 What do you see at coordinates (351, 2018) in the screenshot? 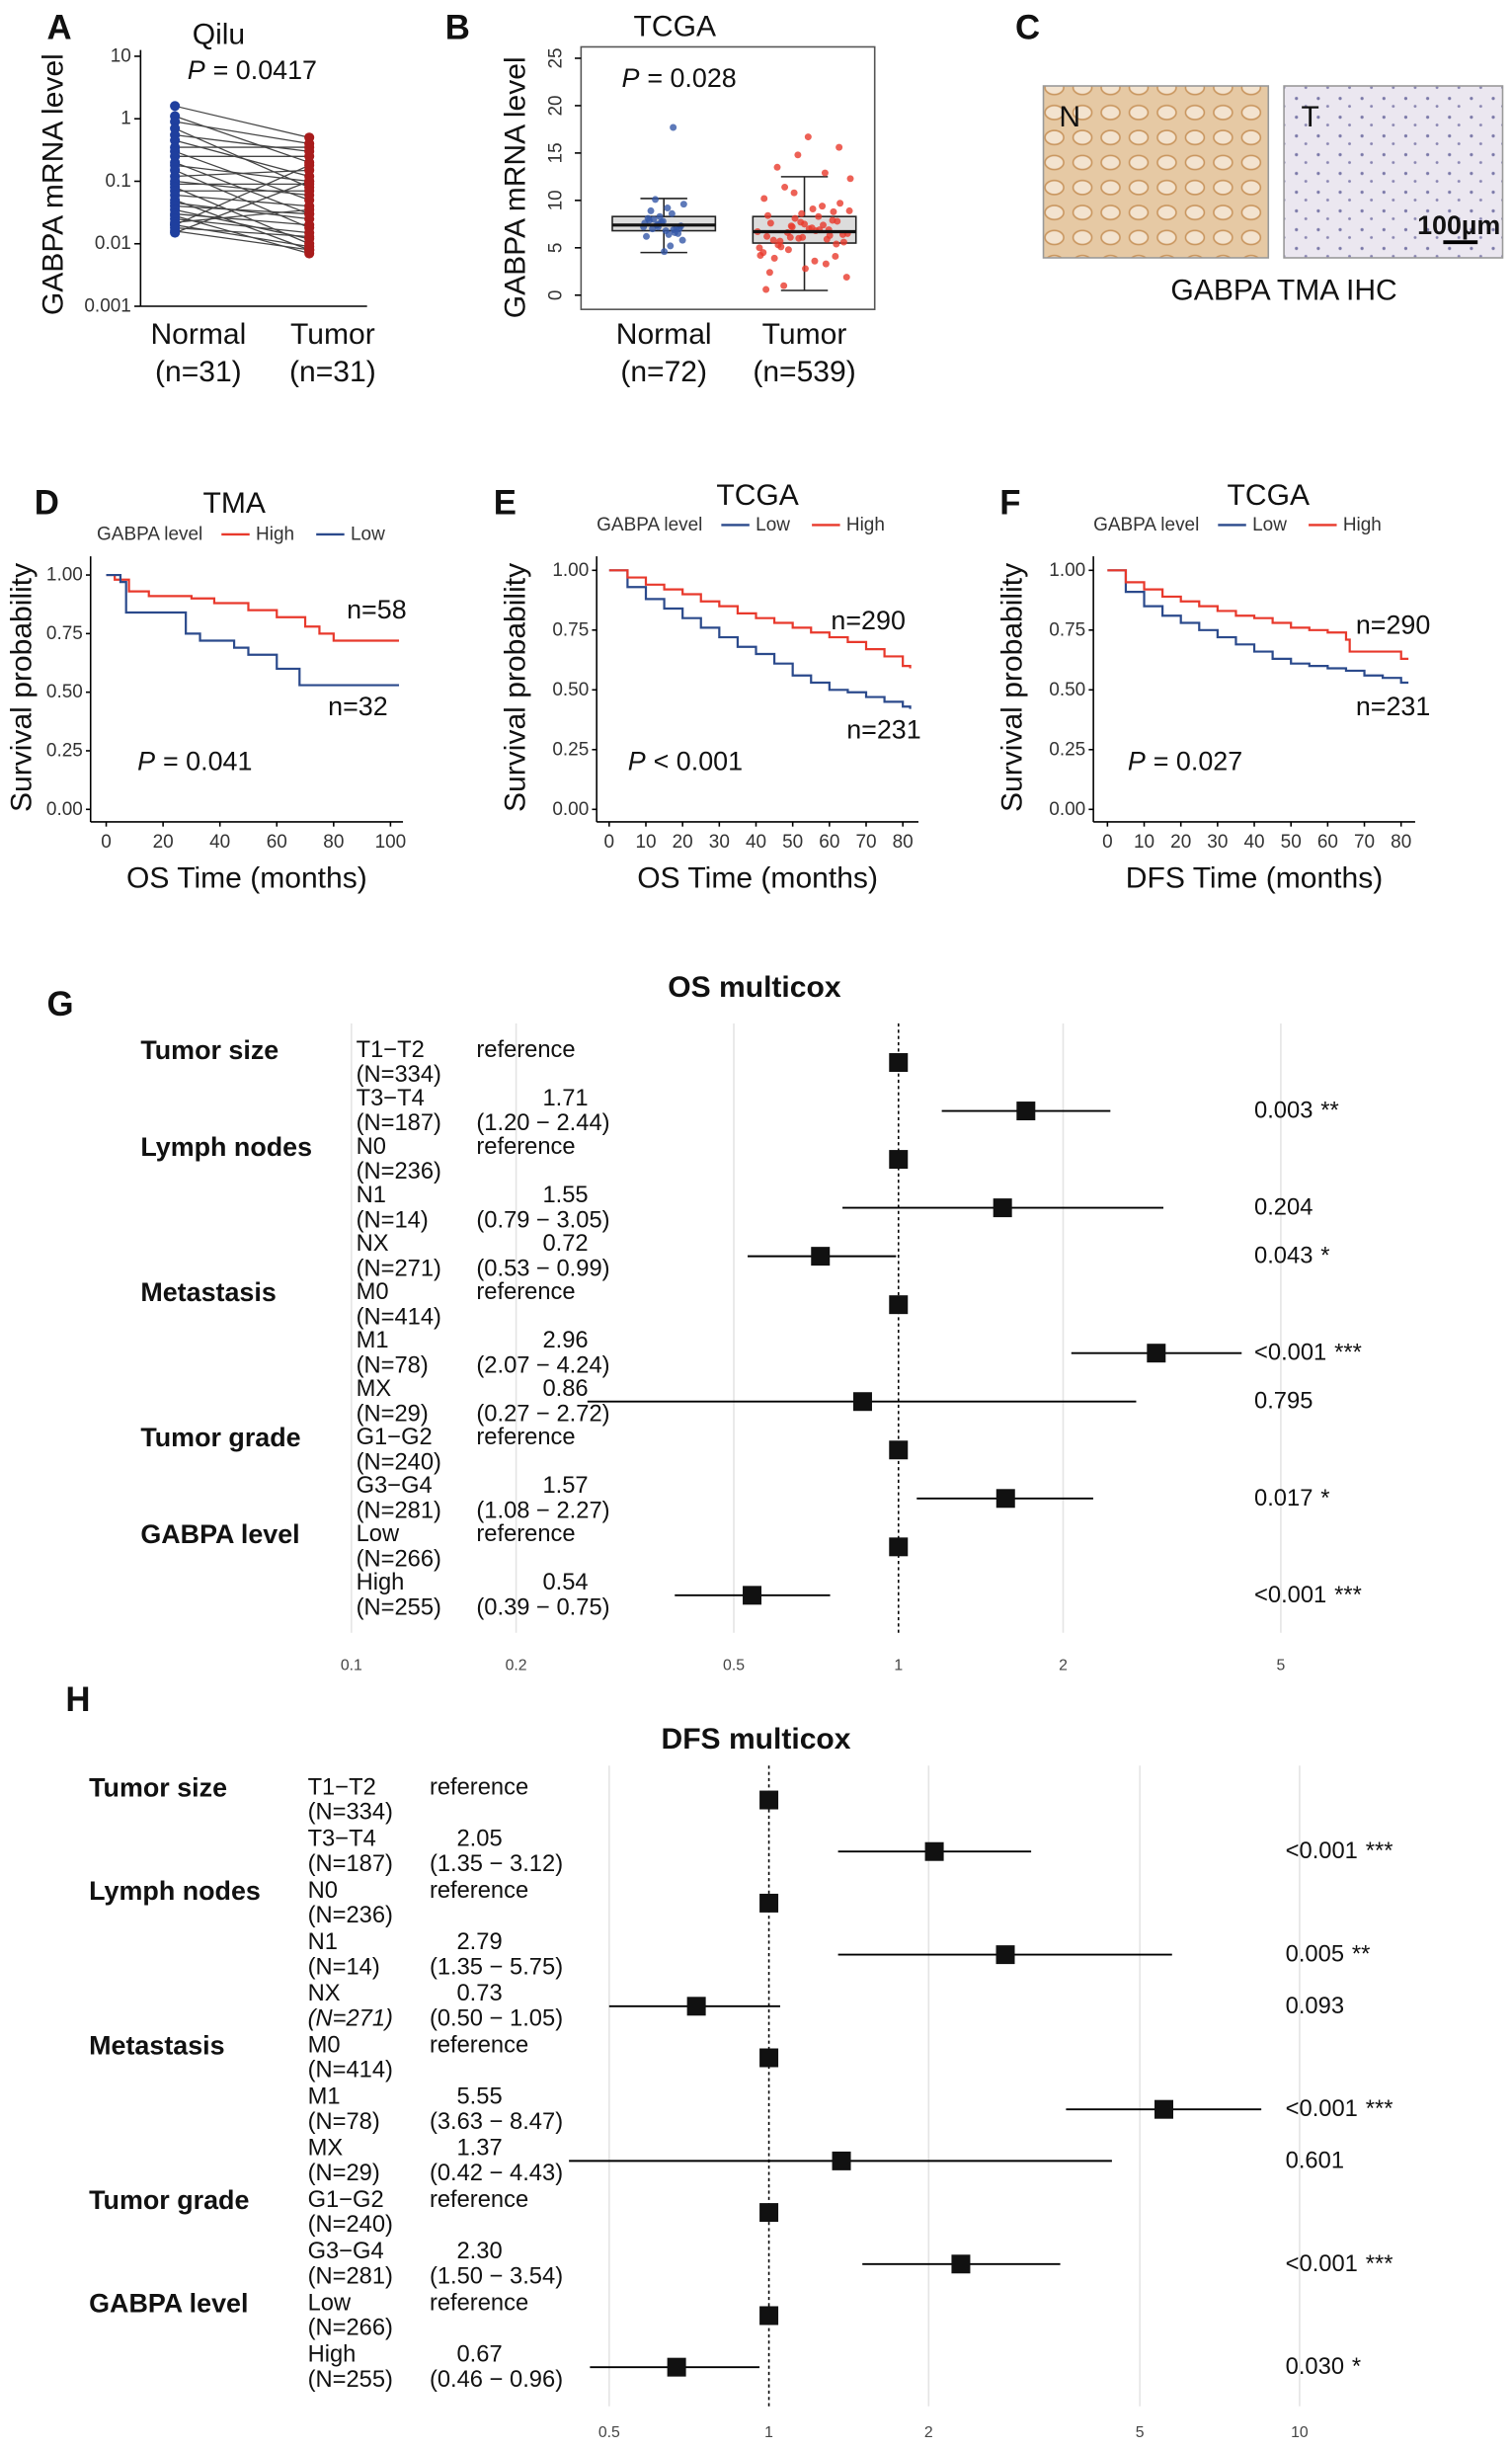
I see `n-label: (N=271)` at bounding box center [351, 2018].